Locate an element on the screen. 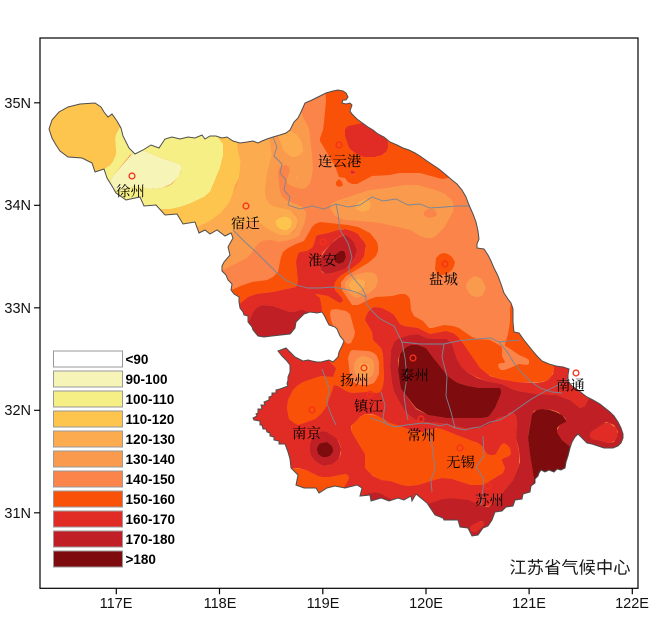  svg-text: 118E is located at coordinates (220, 604).